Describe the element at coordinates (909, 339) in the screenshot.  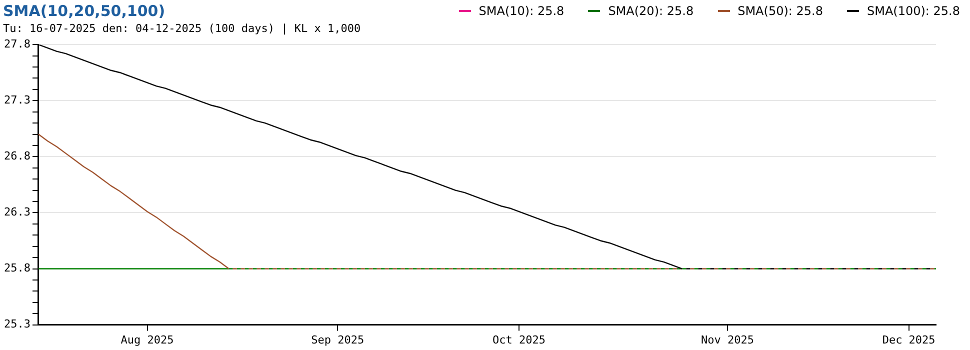
I see `x-tick-label: Dec 2025` at that location.